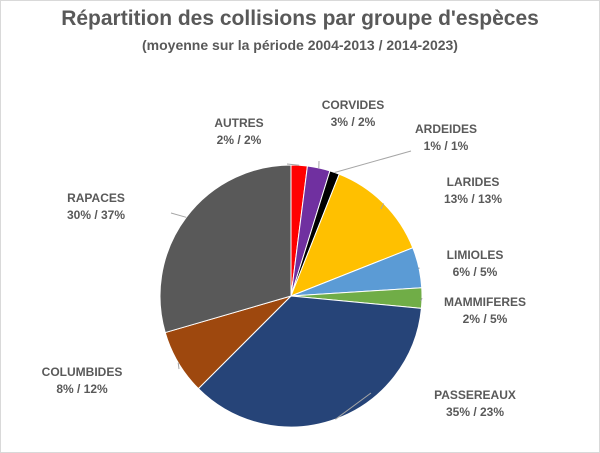 Image resolution: width=600 pixels, height=453 pixels. What do you see at coordinates (473, 199) in the screenshot?
I see `slice-value-larides: 13% / 13%` at bounding box center [473, 199].